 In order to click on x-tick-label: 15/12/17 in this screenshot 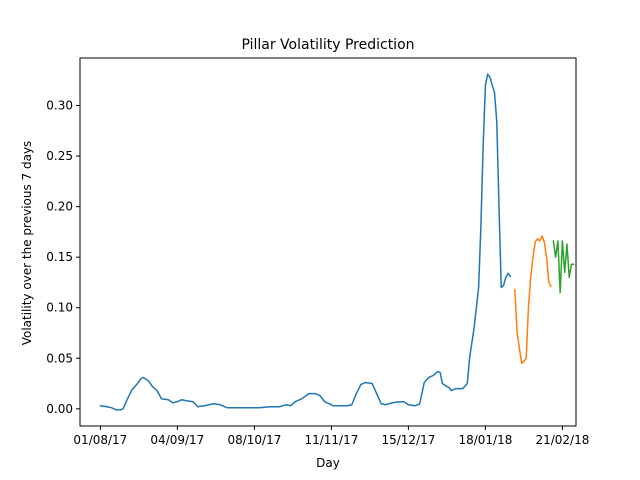, I will do `click(408, 440)`.